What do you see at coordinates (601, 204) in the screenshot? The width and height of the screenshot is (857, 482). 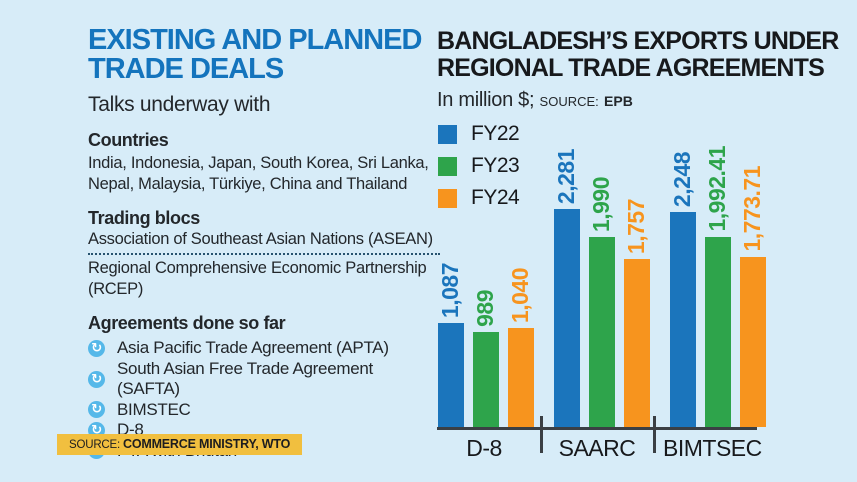 I see `bar-value-label: 1,990` at bounding box center [601, 204].